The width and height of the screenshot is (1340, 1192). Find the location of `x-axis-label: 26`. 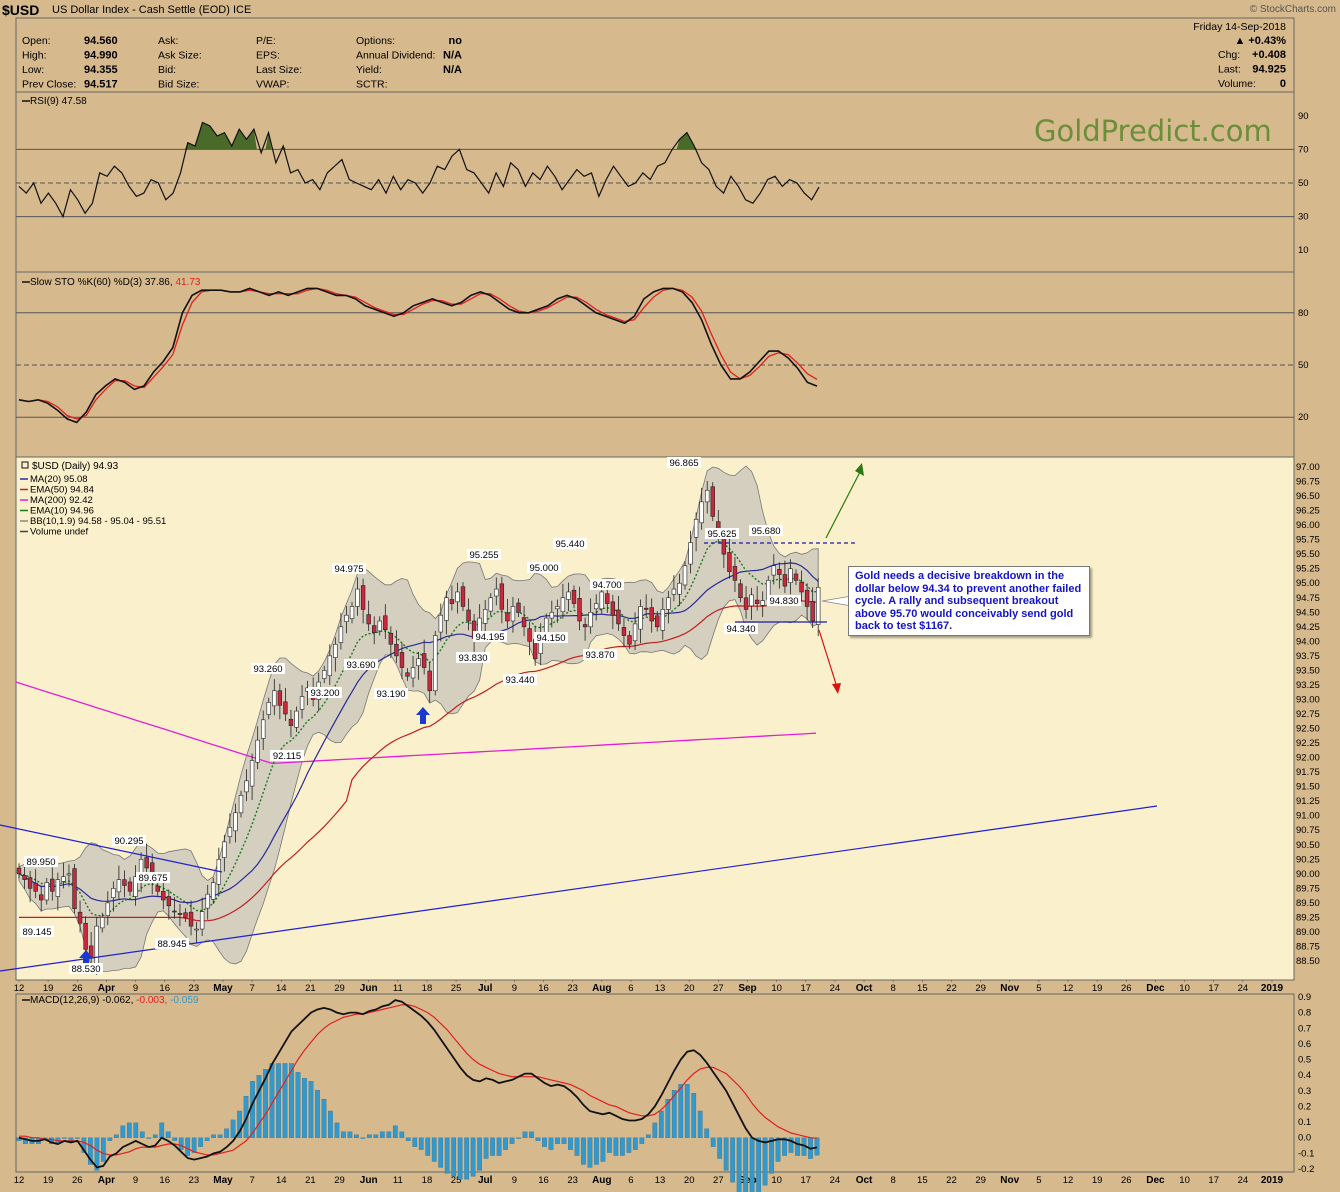

x-axis-label: 26 is located at coordinates (77, 988).